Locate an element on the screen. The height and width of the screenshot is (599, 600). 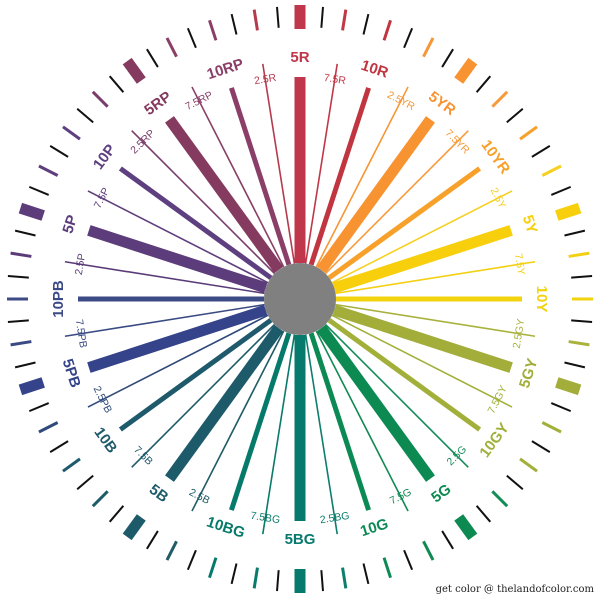
hue-label-5b: 5B is located at coordinates (159, 493).